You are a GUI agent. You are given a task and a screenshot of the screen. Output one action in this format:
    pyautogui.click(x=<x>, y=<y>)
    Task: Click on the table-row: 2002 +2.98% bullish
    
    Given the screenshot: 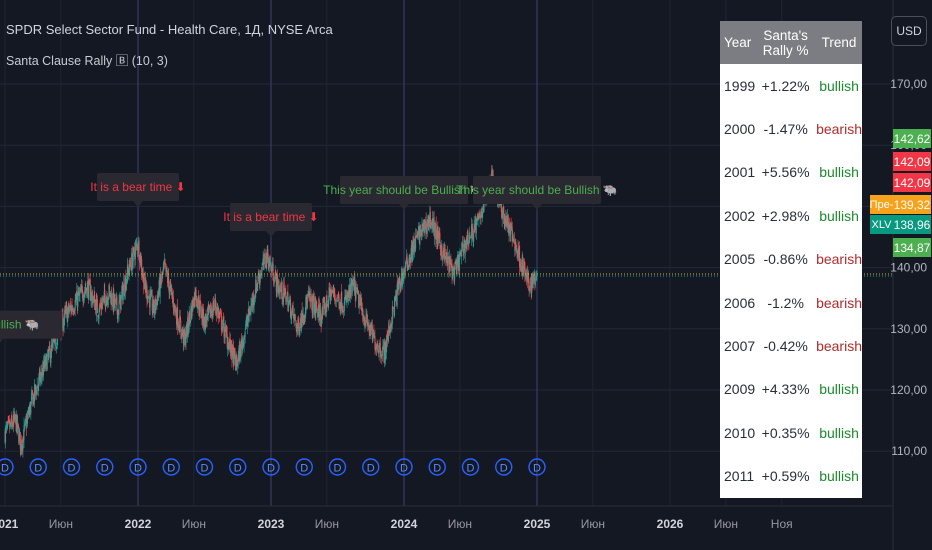 What is the action you would take?
    pyautogui.click(x=791, y=216)
    